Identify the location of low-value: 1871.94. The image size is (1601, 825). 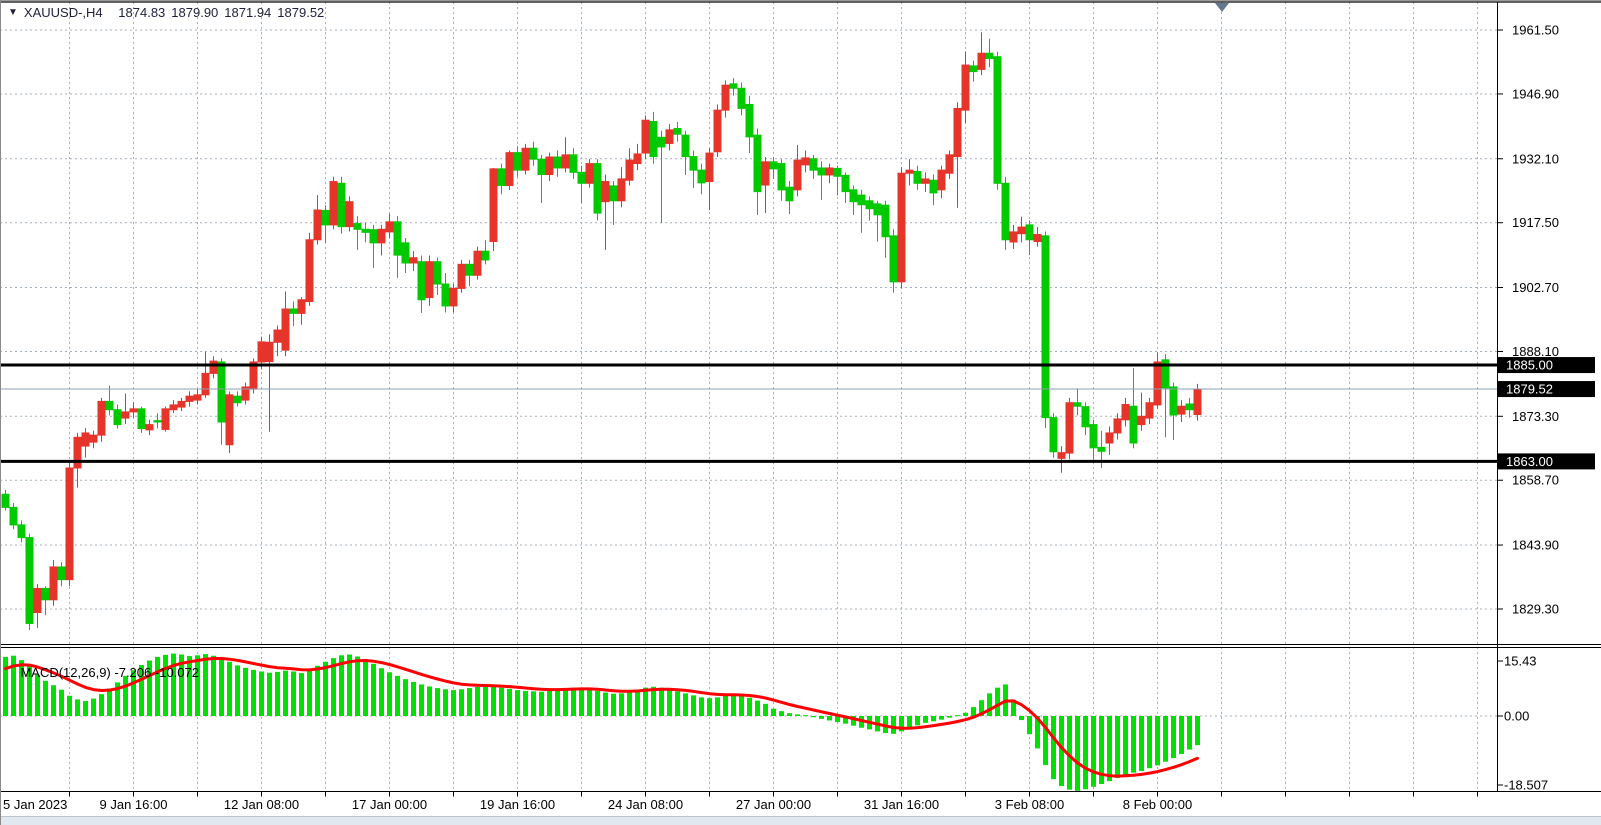
(248, 12).